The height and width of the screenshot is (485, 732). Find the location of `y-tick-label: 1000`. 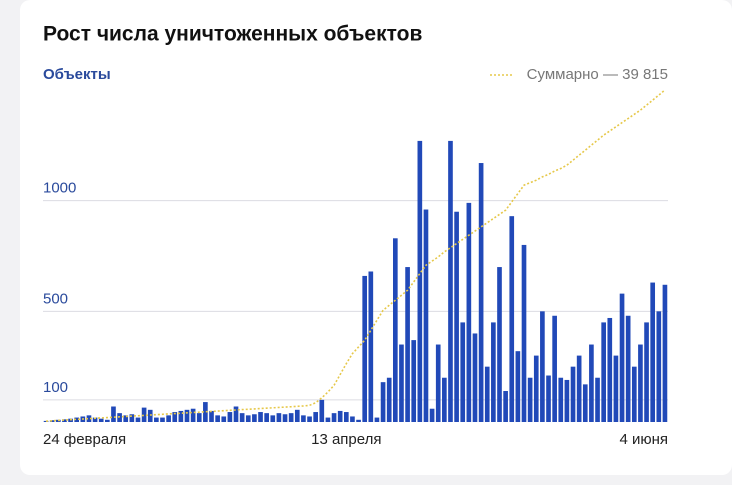

y-tick-label: 1000 is located at coordinates (59, 188).